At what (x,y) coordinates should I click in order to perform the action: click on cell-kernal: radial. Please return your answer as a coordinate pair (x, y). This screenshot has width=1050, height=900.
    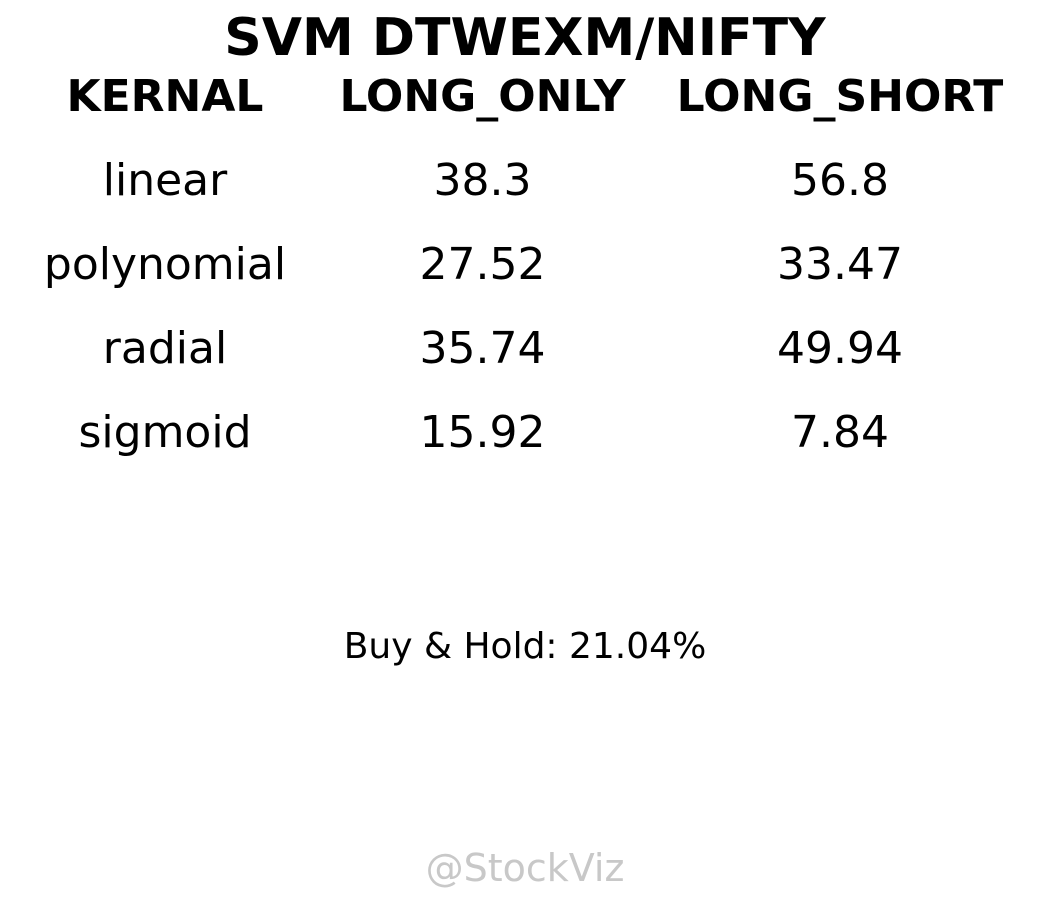
    Looking at the image, I should click on (165, 348).